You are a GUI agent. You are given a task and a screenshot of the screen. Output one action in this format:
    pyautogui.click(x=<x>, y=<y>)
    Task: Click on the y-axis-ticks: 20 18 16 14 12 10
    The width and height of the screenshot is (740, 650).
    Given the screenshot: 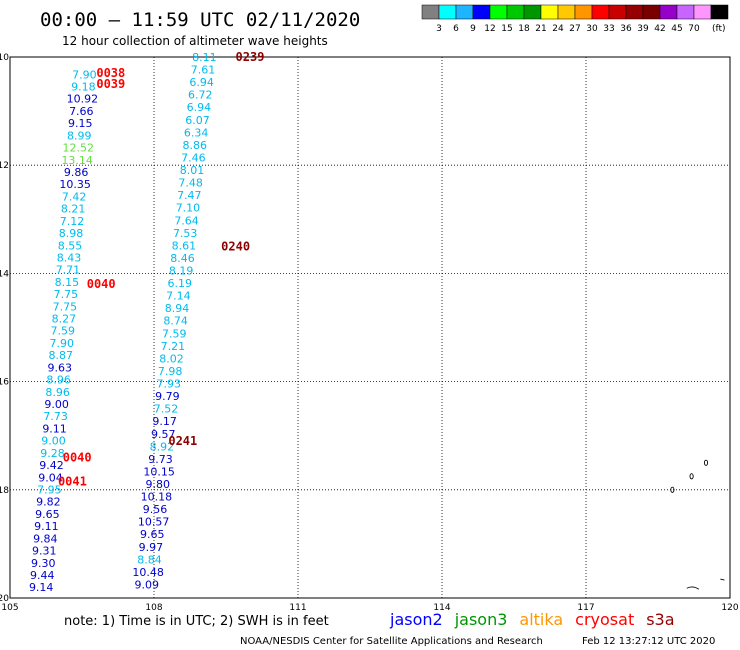 What is the action you would take?
    pyautogui.click(x=4, y=328)
    